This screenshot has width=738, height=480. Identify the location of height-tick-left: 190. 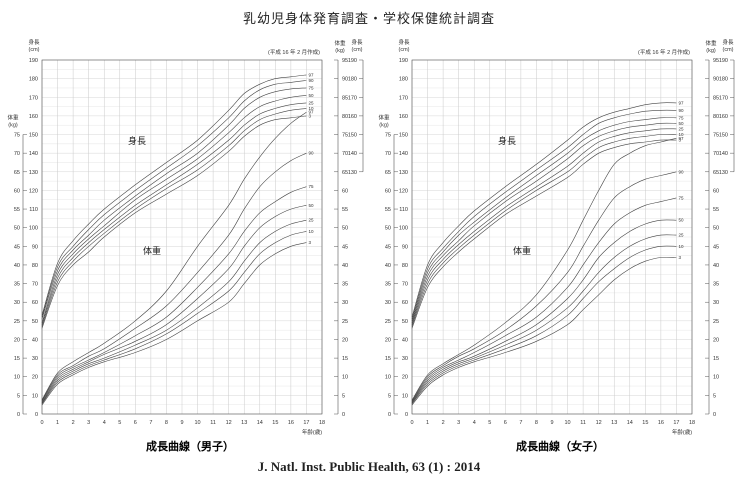
(403, 61).